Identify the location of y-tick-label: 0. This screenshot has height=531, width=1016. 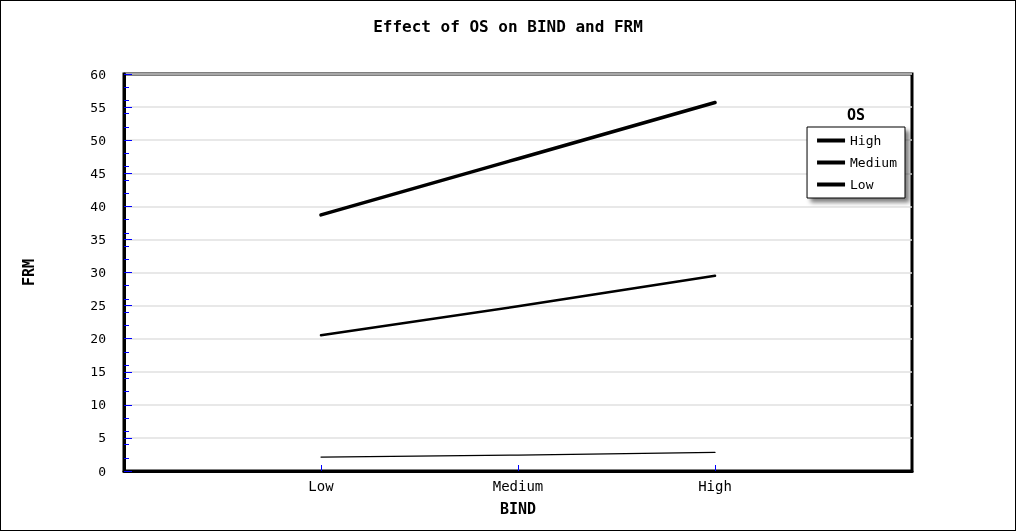
(102, 471).